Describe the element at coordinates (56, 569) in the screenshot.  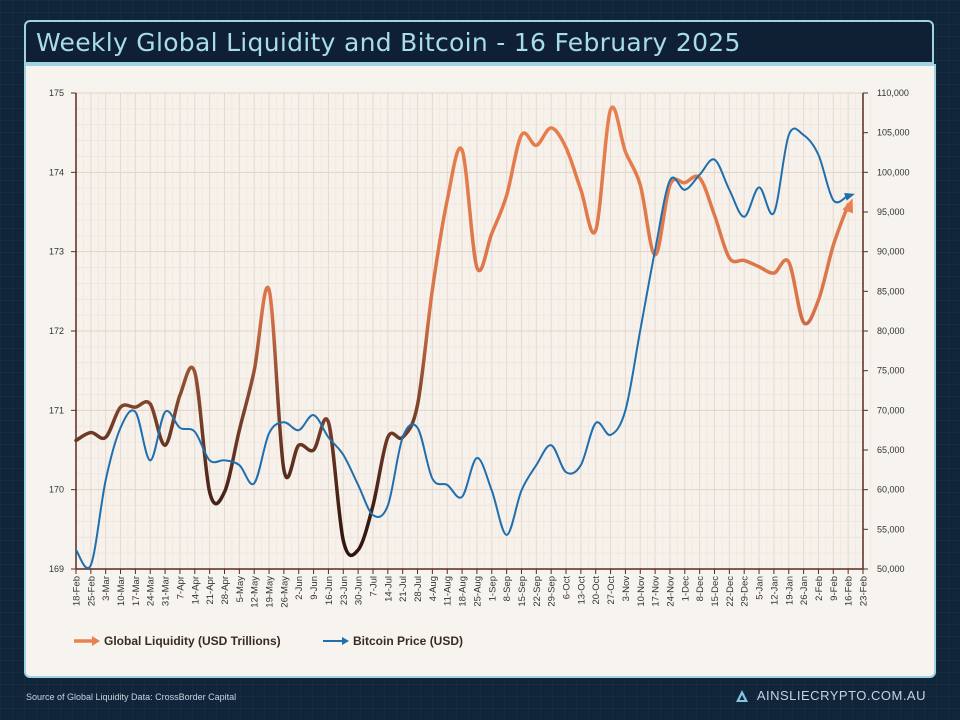
I see `left-tick-label: 169` at that location.